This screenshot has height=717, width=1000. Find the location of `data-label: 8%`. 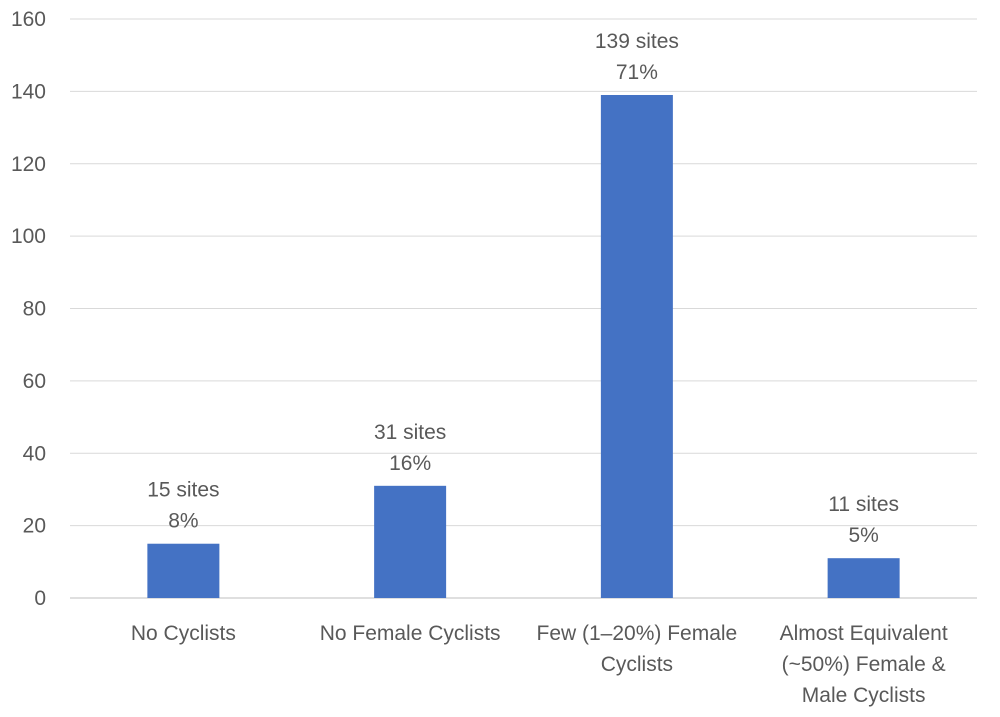

data-label: 8% is located at coordinates (183, 521).